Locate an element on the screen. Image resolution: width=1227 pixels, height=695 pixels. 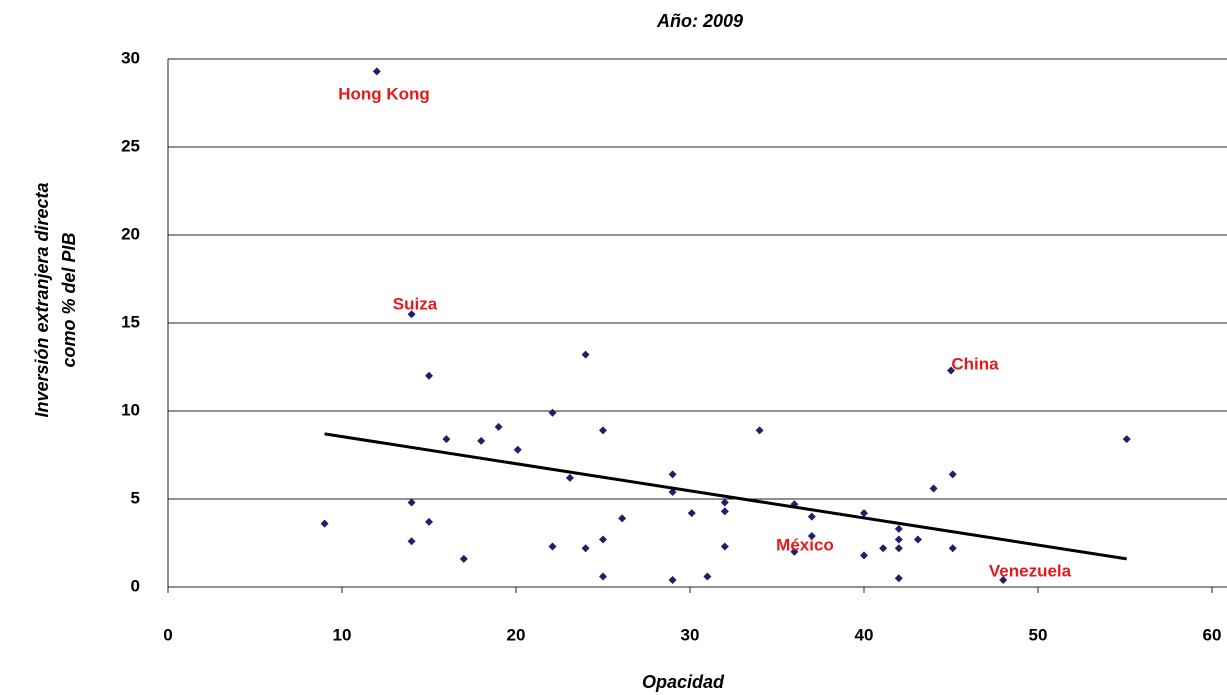
x-tick-label: 30 is located at coordinates (690, 634).